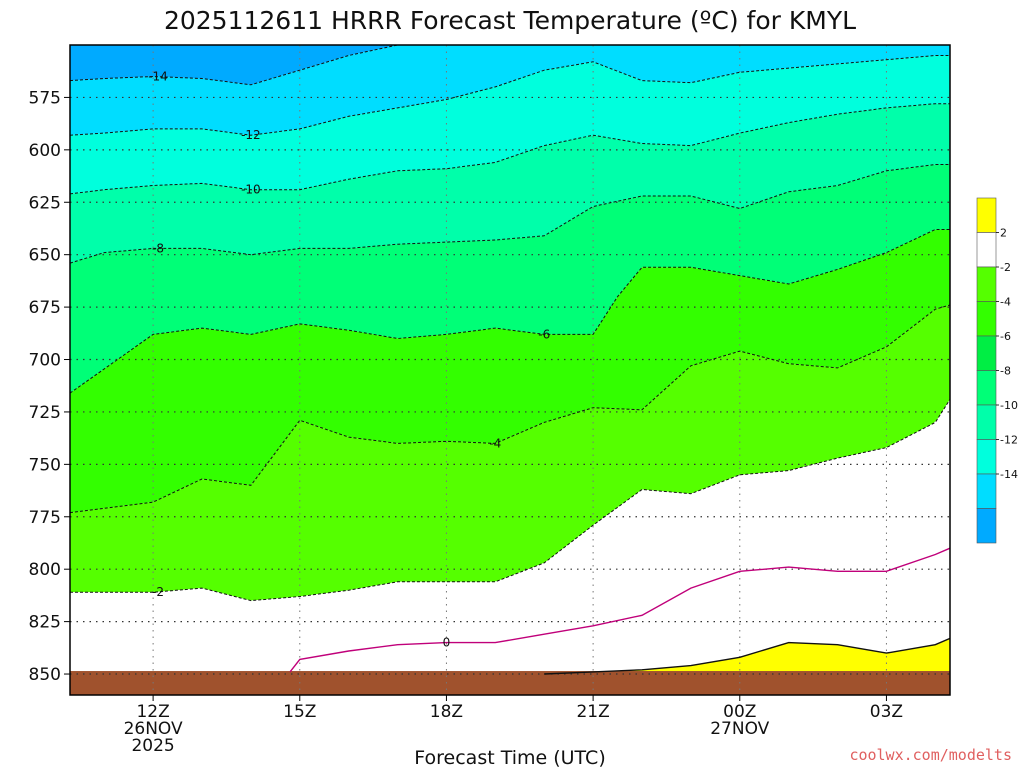  I want to click on y-tick-label: 675, so click(45, 308).